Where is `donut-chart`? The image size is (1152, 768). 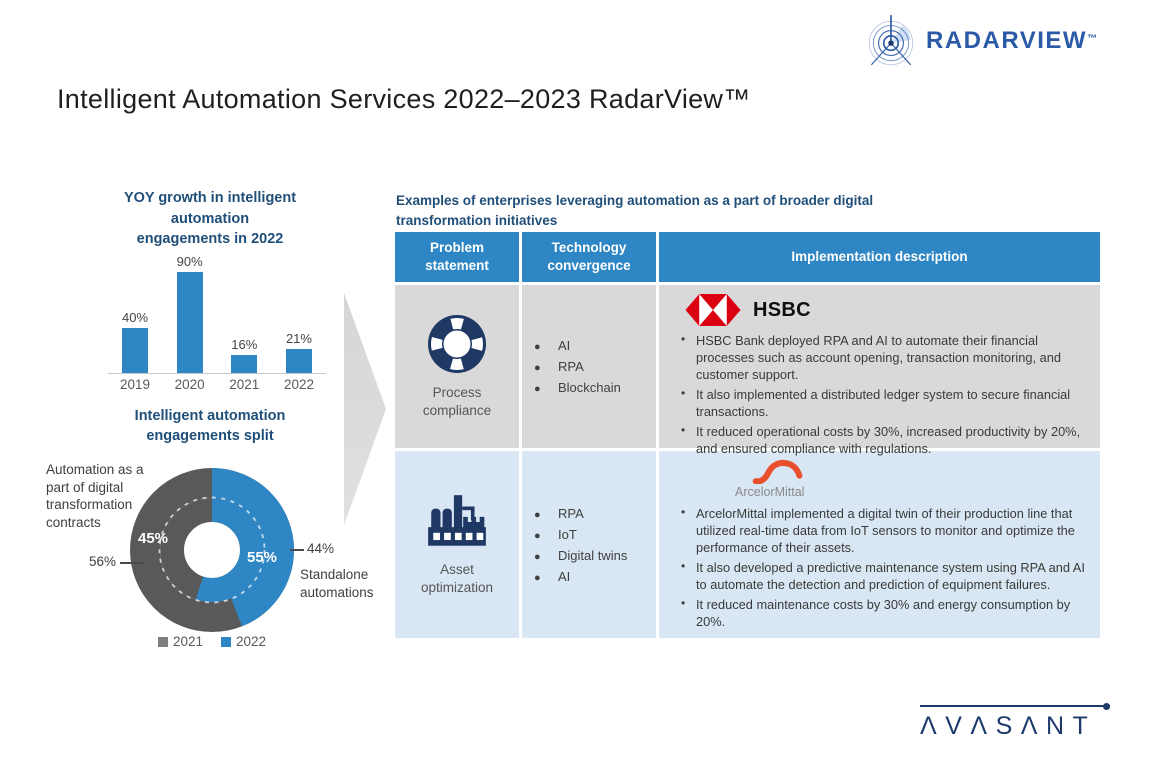 donut-chart is located at coordinates (212, 550).